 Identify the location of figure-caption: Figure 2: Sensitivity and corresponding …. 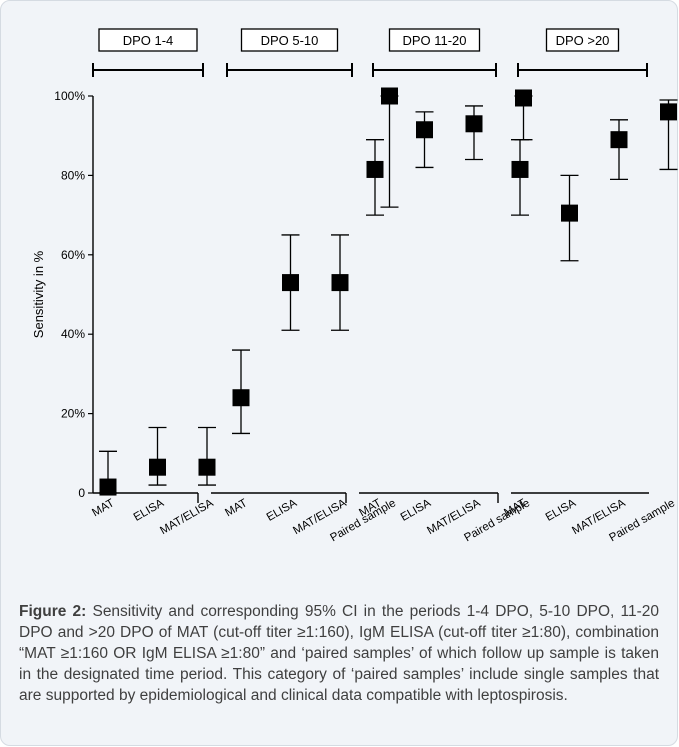
(339, 653).